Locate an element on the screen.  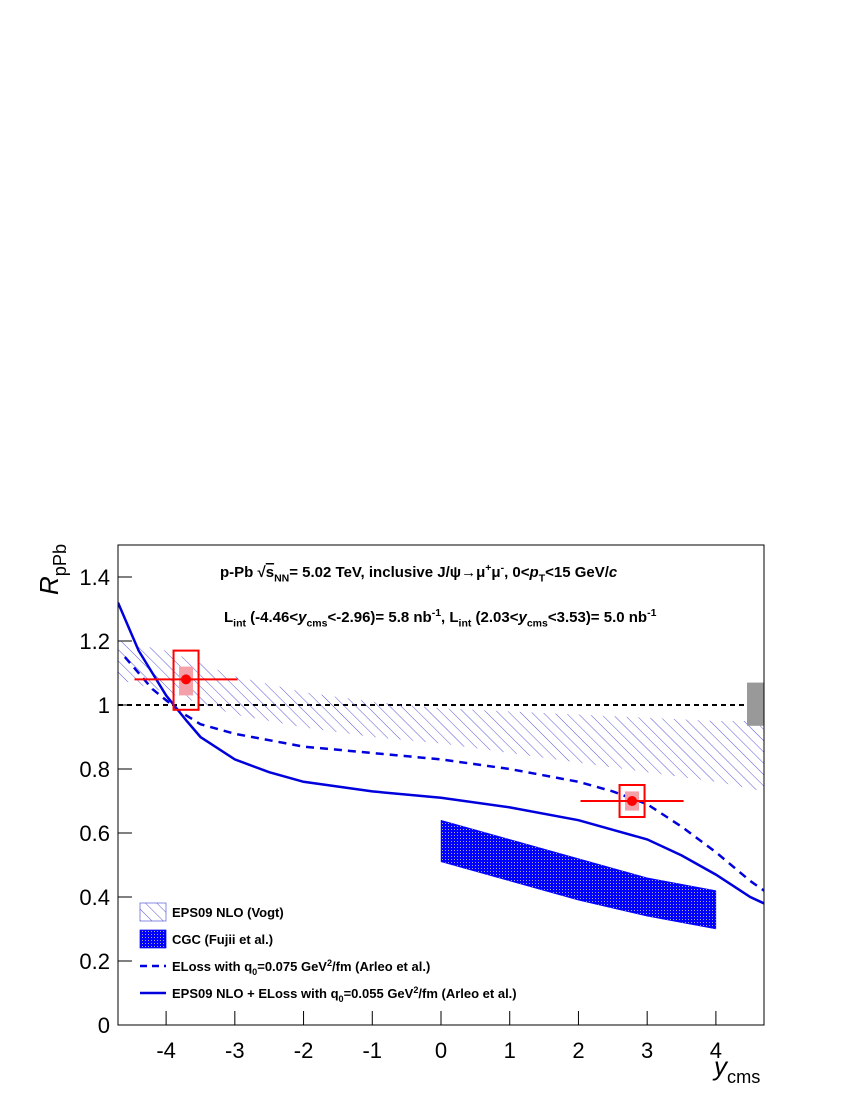
y-axis-label: RpPb is located at coordinates (52, 569).